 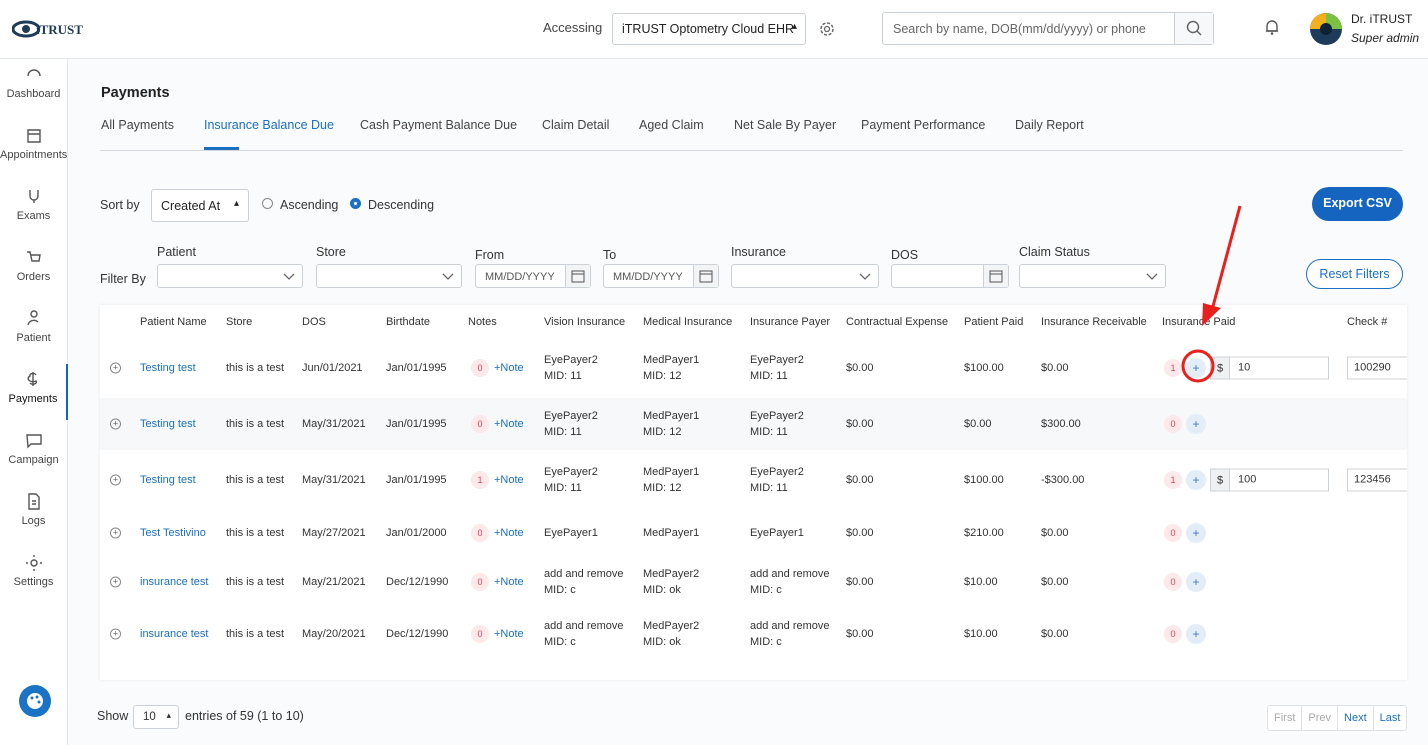 What do you see at coordinates (448, 276) in the screenshot?
I see `chevron-icon` at bounding box center [448, 276].